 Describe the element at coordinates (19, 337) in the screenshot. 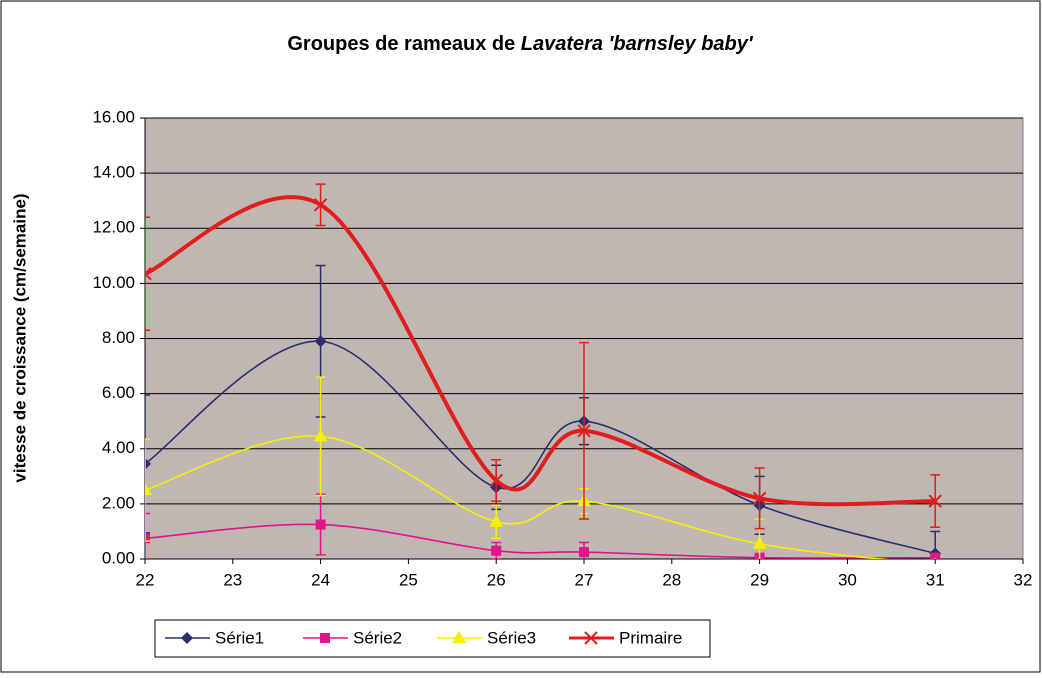

I see `y-axis-label: vitesse de croissance (cm/semaine)` at that location.